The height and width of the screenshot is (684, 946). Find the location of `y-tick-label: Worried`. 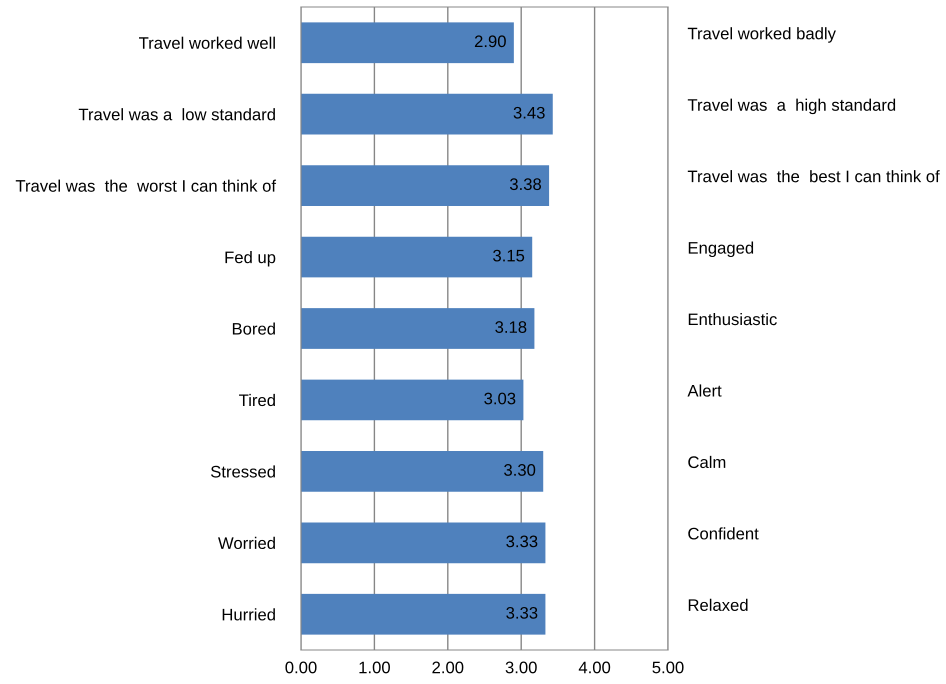

y-tick-label: Worried is located at coordinates (246, 543).